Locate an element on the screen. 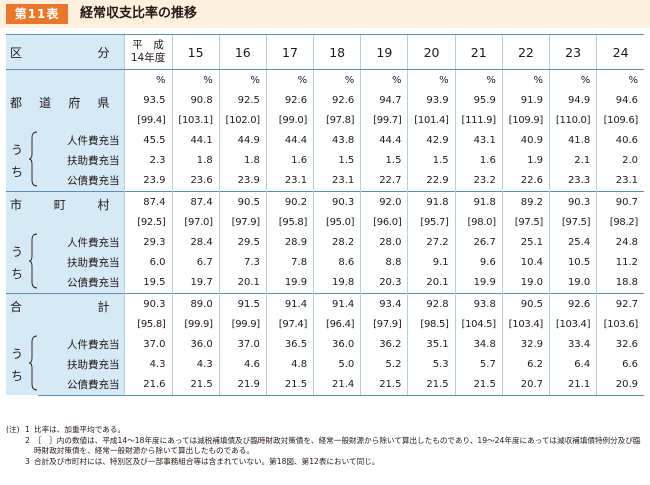 This screenshot has height=485, width=650. sub-value: 35.1 is located at coordinates (431, 344).